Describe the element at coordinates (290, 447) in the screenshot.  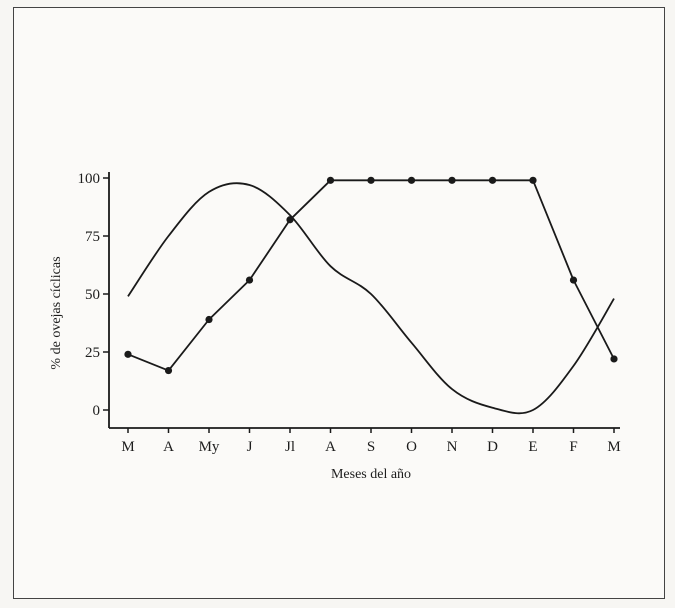
I see `x-tick-label: Jl` at that location.